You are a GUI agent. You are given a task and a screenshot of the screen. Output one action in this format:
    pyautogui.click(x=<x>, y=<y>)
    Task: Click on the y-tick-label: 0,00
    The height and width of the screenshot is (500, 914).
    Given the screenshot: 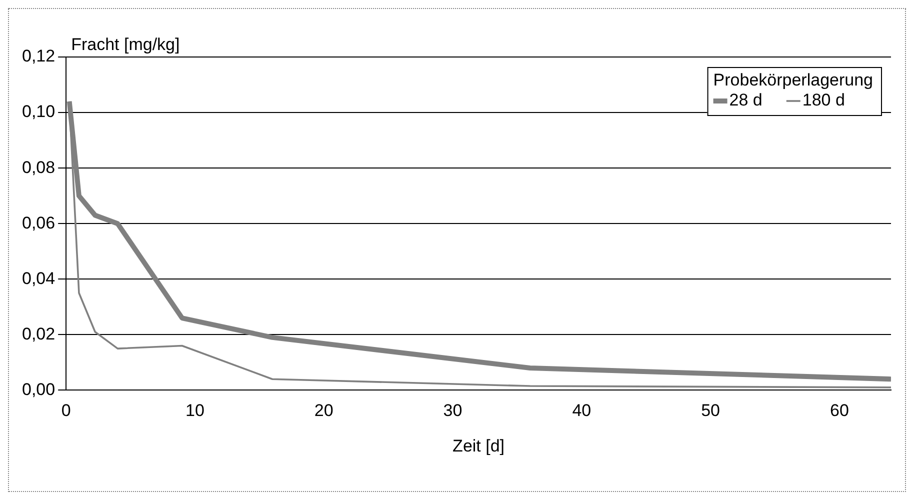 What is the action you would take?
    pyautogui.click(x=39, y=389)
    